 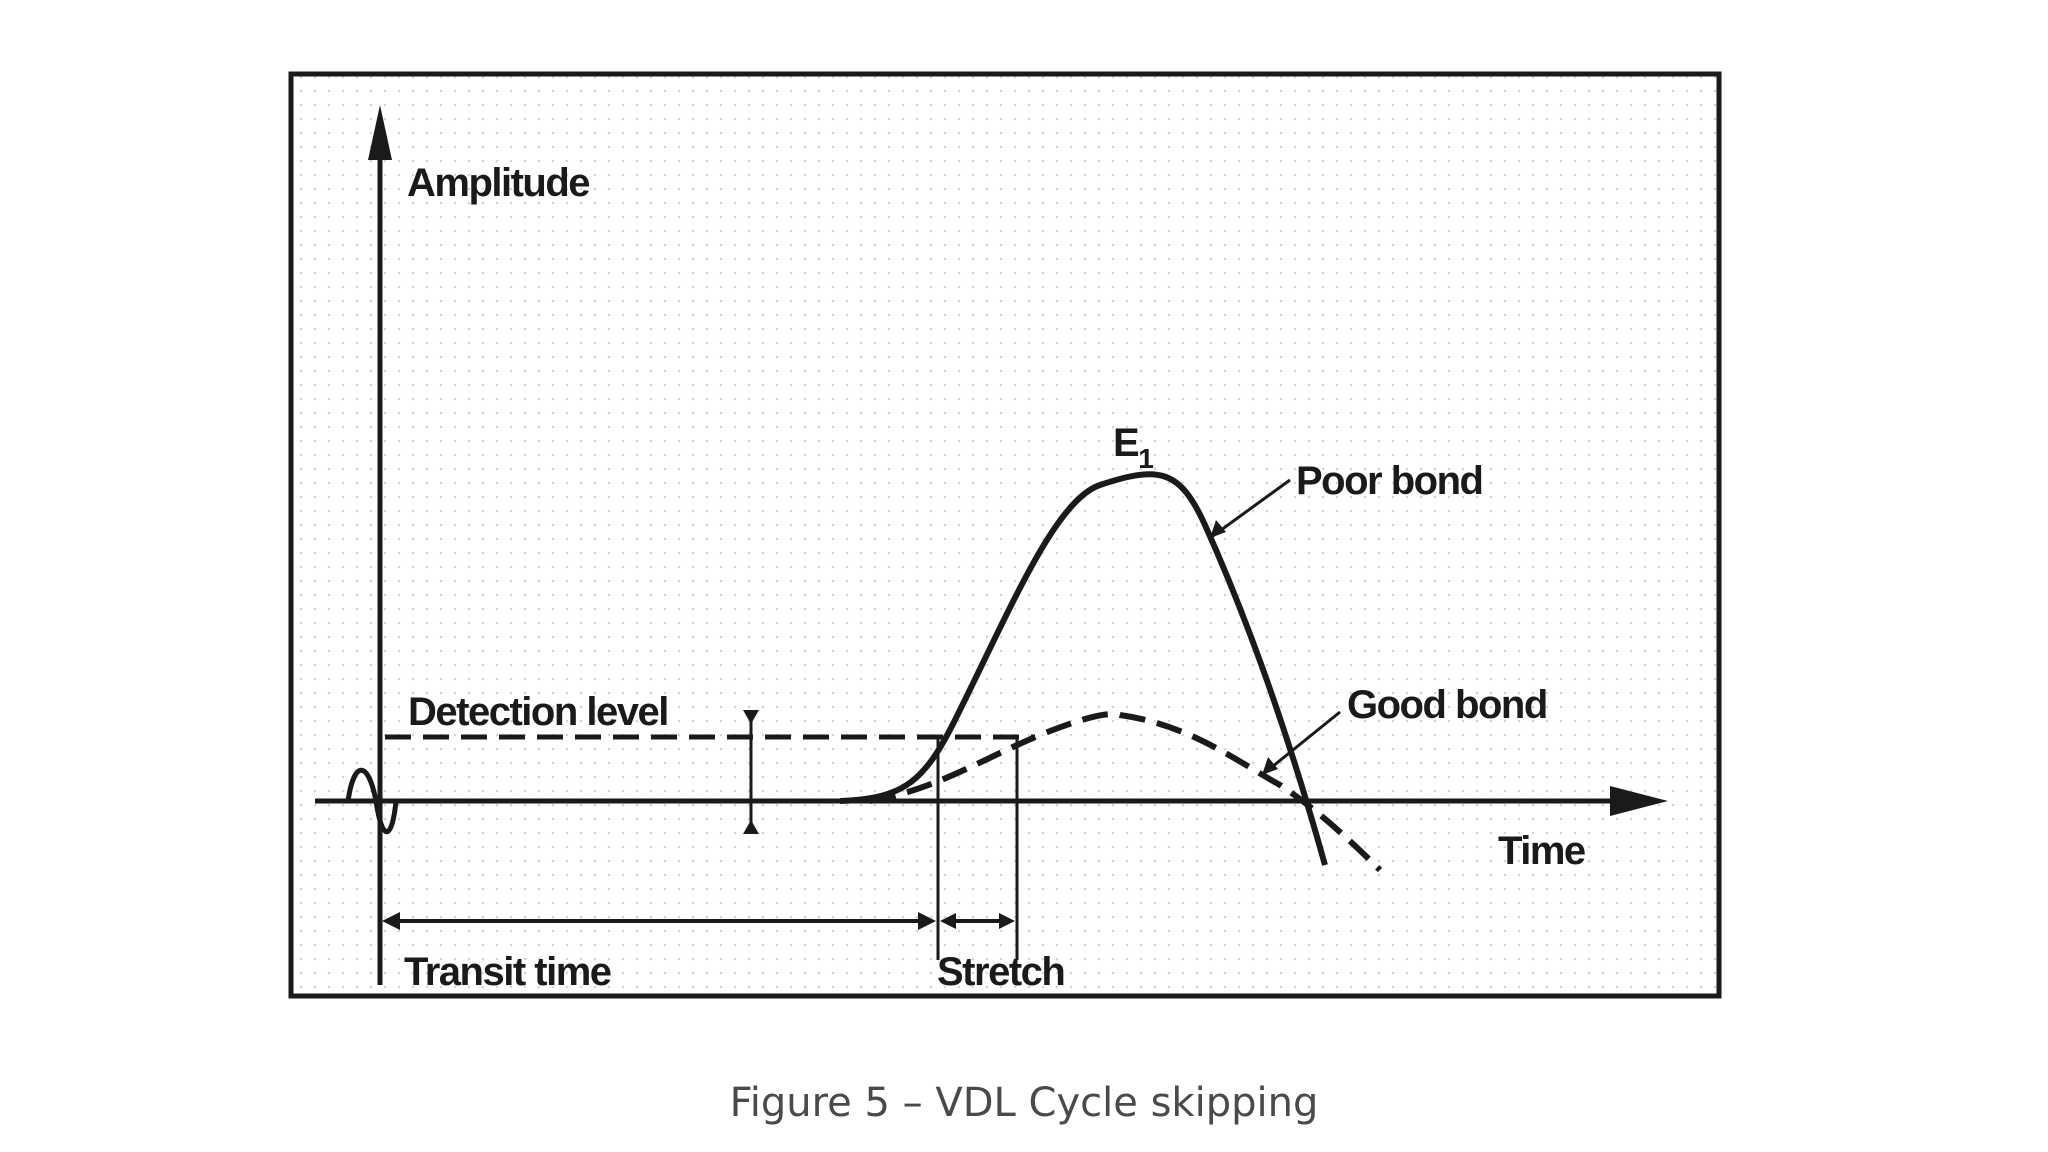 I want to click on x-axis-arrow-icon, so click(x=1639, y=801).